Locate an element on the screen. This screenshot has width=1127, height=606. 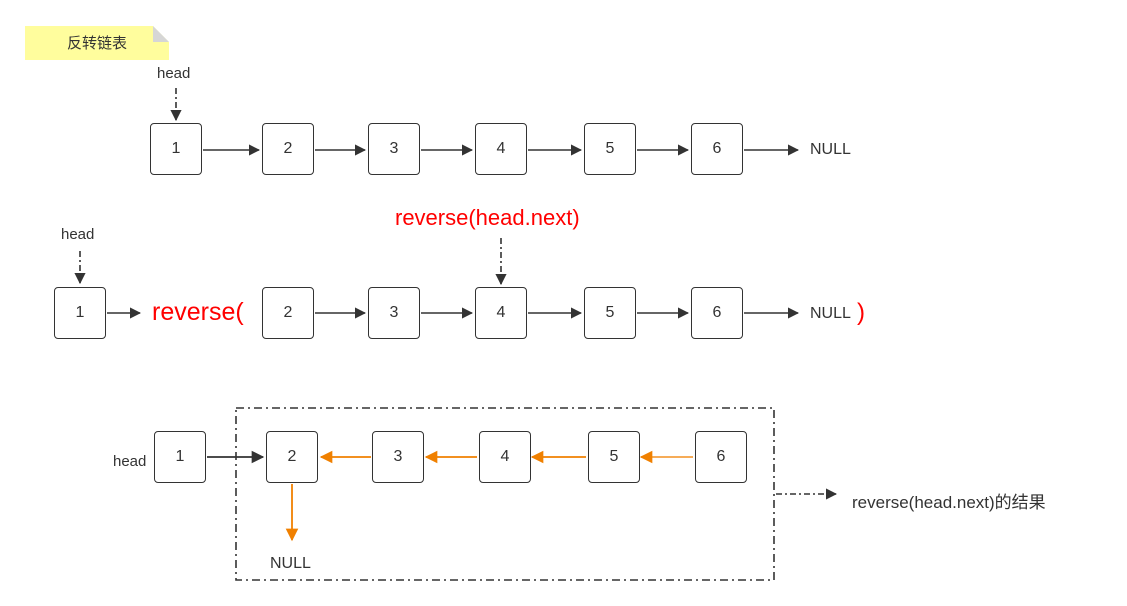
title-note: 反转链表 is located at coordinates (97, 43).